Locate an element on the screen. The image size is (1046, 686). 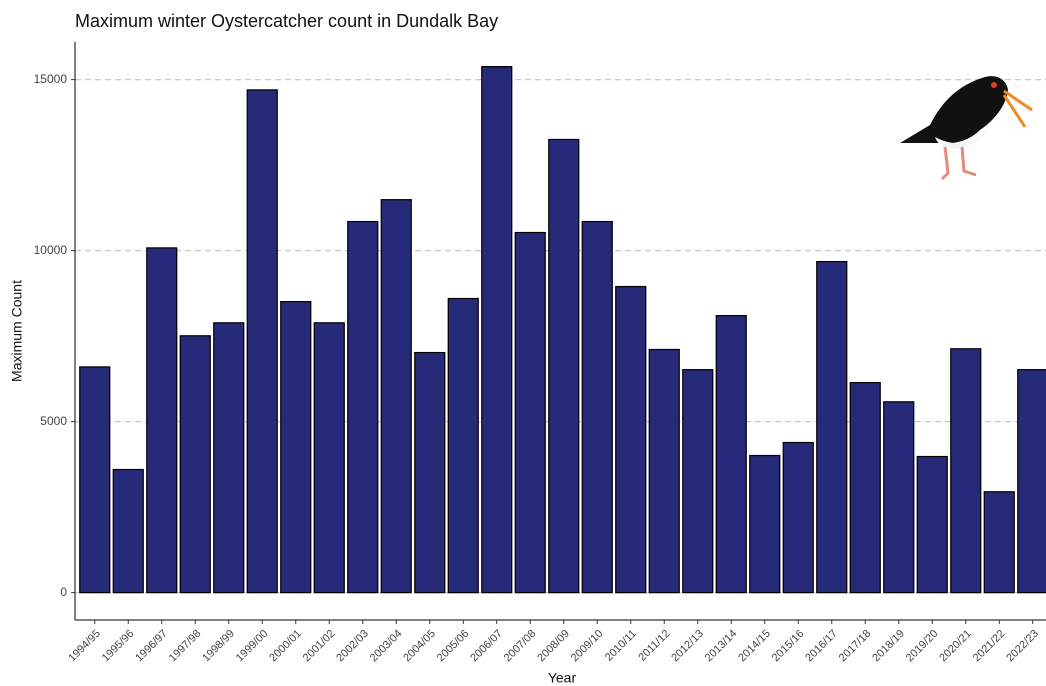
x-tick-label: 2012/13 is located at coordinates (687, 646).